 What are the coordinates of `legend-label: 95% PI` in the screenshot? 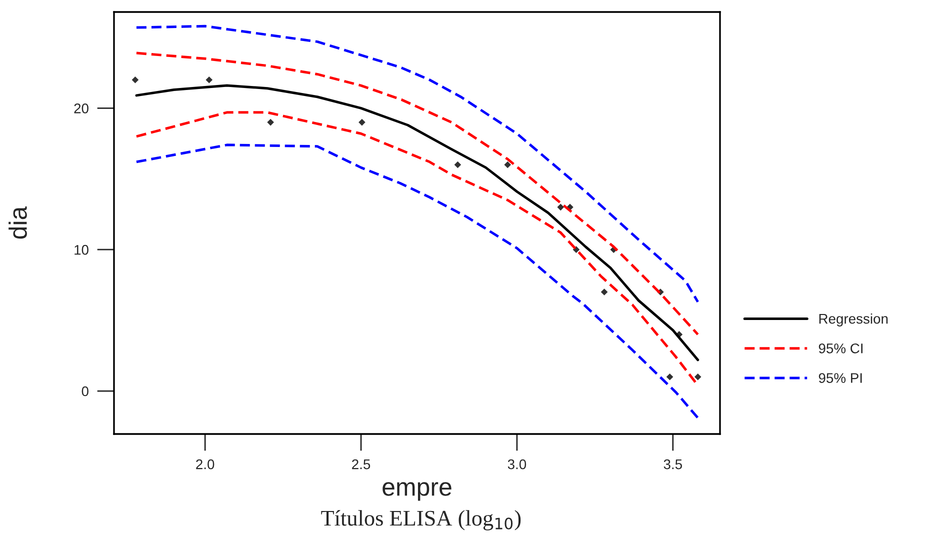 It's located at (840, 378).